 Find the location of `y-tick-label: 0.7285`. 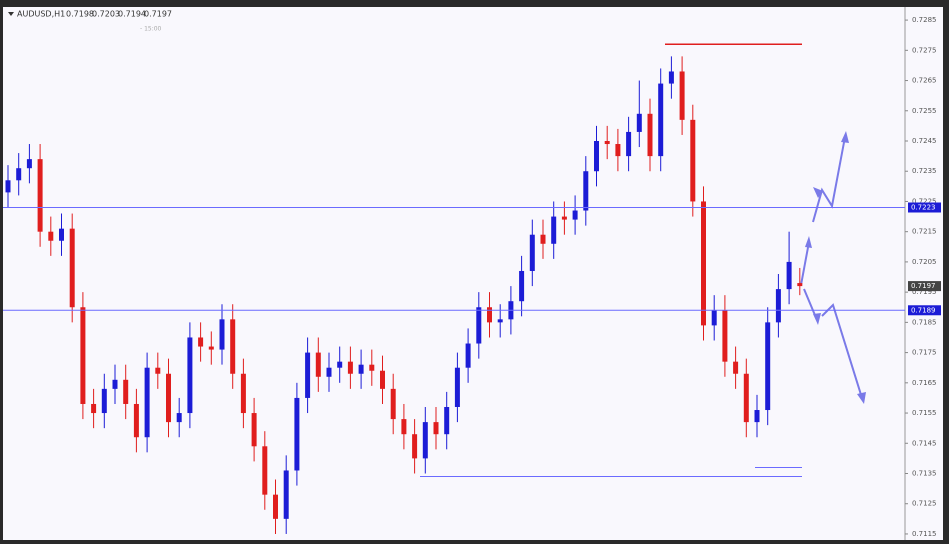

y-tick-label: 0.7285 is located at coordinates (924, 20).